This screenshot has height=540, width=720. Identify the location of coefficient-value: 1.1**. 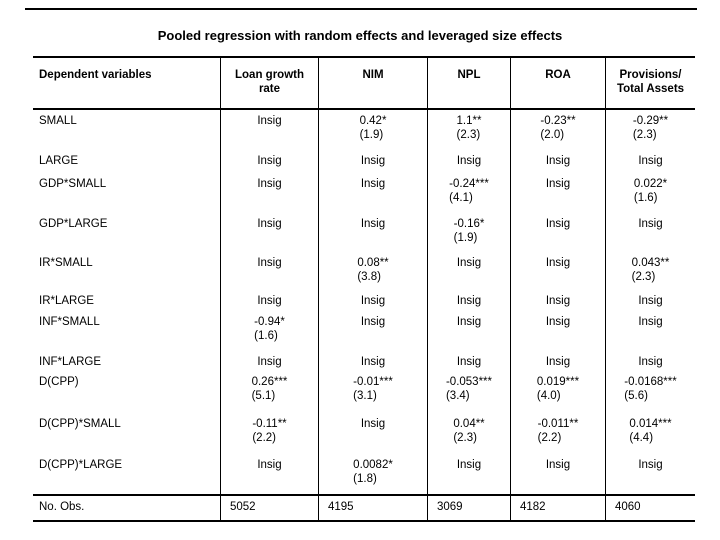
(469, 121).